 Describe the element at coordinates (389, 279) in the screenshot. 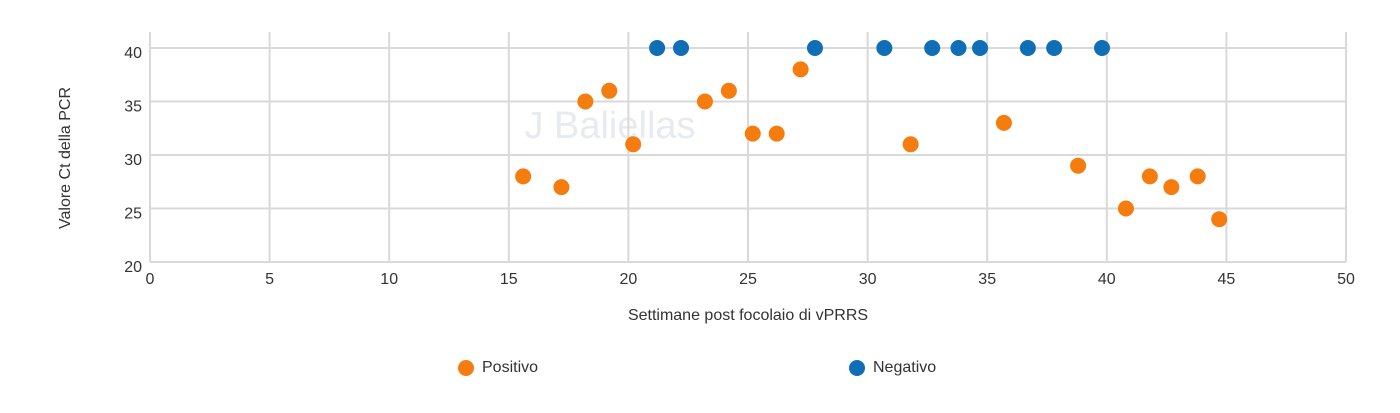

I see `x-tick-label: 10` at that location.